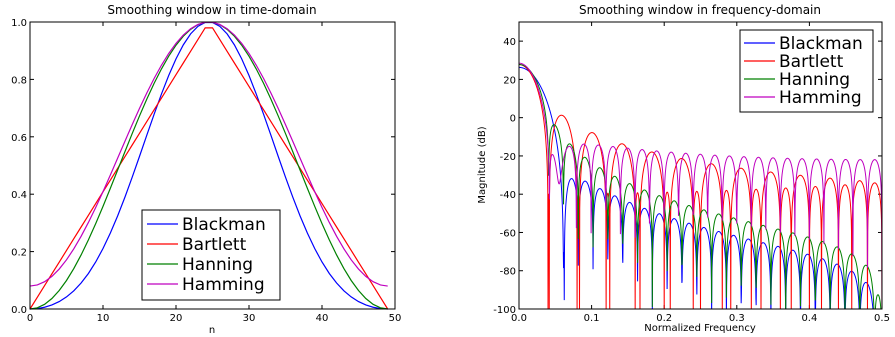 This screenshot has height=337, width=895. I want to click on time-chart-legend: Blackman Bartlett Hanning Hamming, so click(211, 255).